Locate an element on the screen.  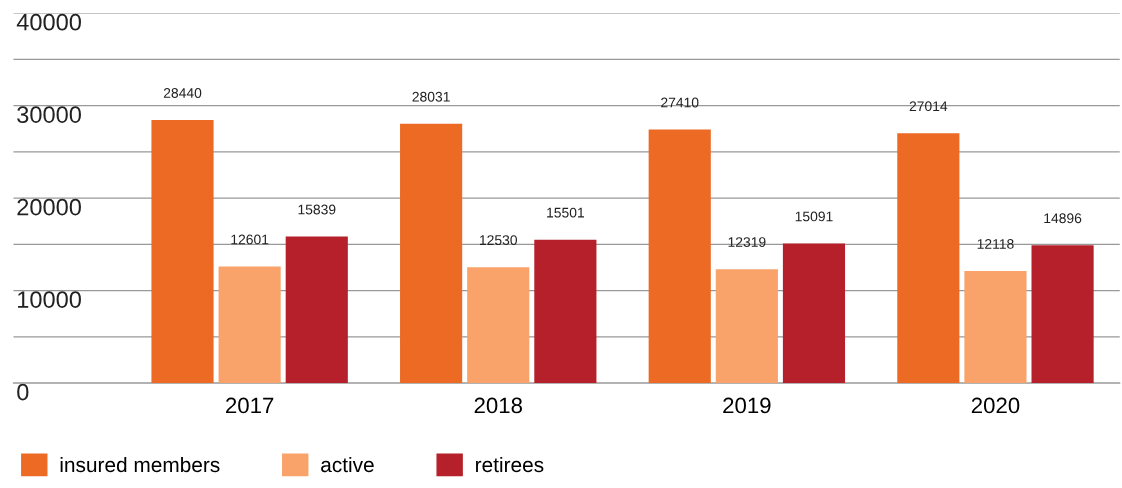
data-label: 12118 is located at coordinates (995, 243).